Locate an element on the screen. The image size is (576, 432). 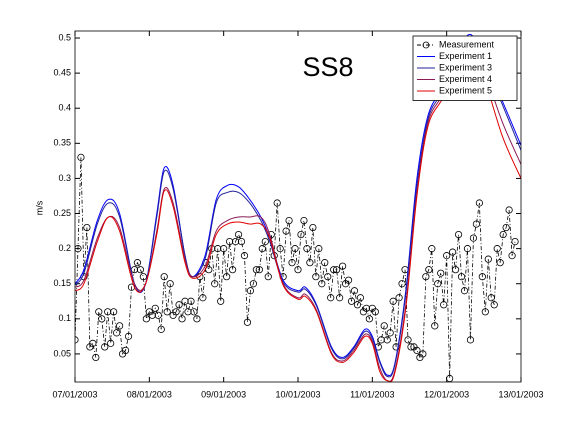
legend-label: Measurement is located at coordinates (467, 44).